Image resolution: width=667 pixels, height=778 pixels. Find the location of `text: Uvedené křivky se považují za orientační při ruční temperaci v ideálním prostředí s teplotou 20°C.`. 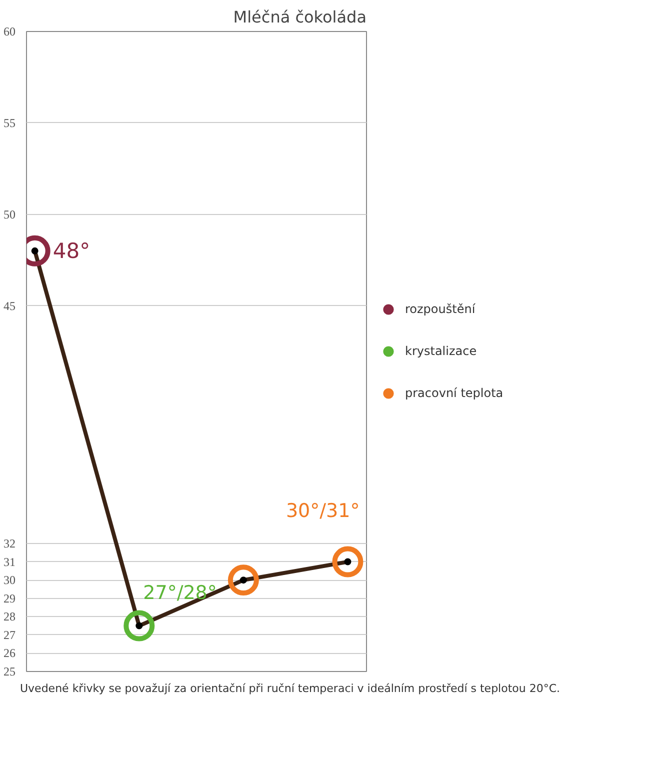

text: Uvedené křivky se považují za orientační při ruční temperaci v ideálním prostředí s teplotou 20°C. is located at coordinates (290, 689).